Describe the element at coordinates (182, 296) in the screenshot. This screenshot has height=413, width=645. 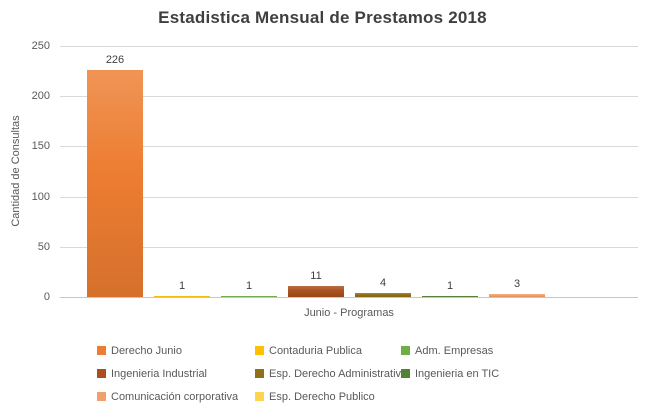
I see `bar-contaduria-publica` at that location.